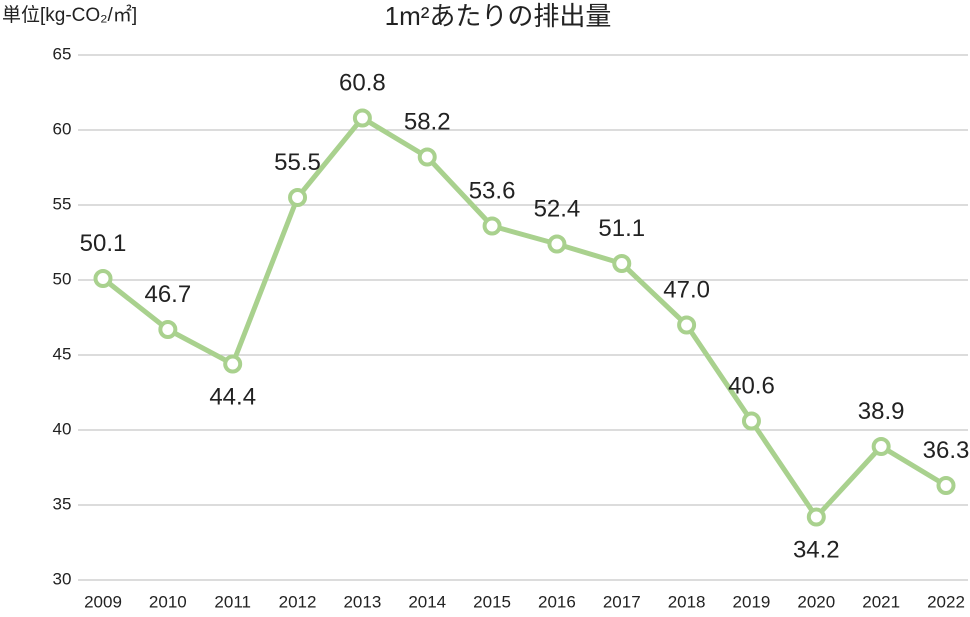 The height and width of the screenshot is (617, 970). I want to click on y-tick-label: 55, so click(62, 203).